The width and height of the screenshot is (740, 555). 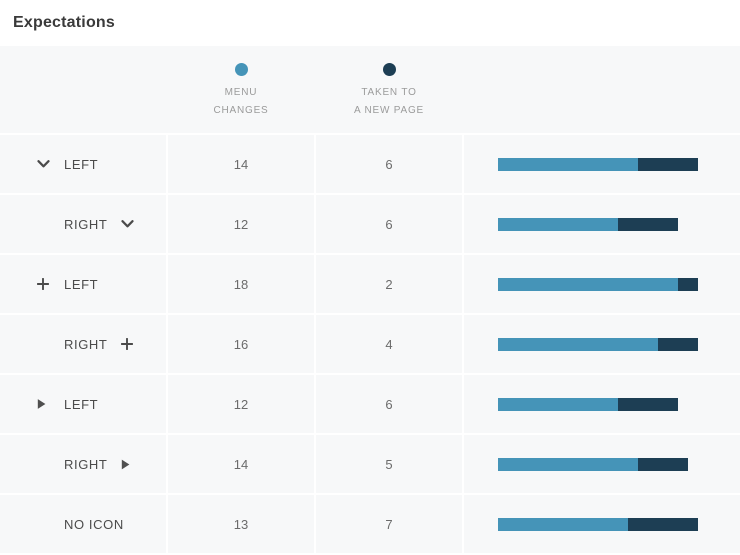 I want to click on row-label-cell: NO ICON, so click(x=83, y=524).